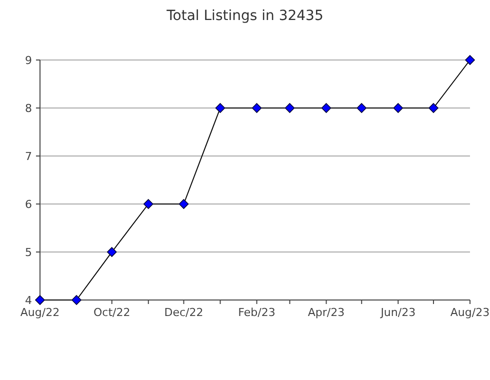 The width and height of the screenshot is (490, 380). Describe the element at coordinates (111, 312) in the screenshot. I see `x-tick-label: Oct/22` at that location.